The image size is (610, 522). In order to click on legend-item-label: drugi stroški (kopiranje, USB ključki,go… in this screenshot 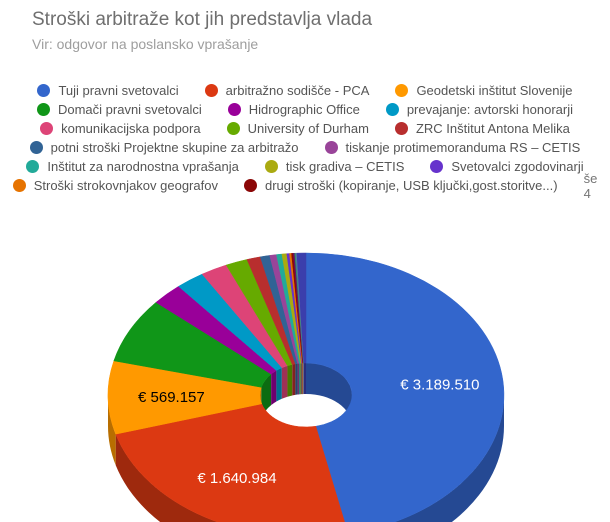, I will do `click(411, 185)`.